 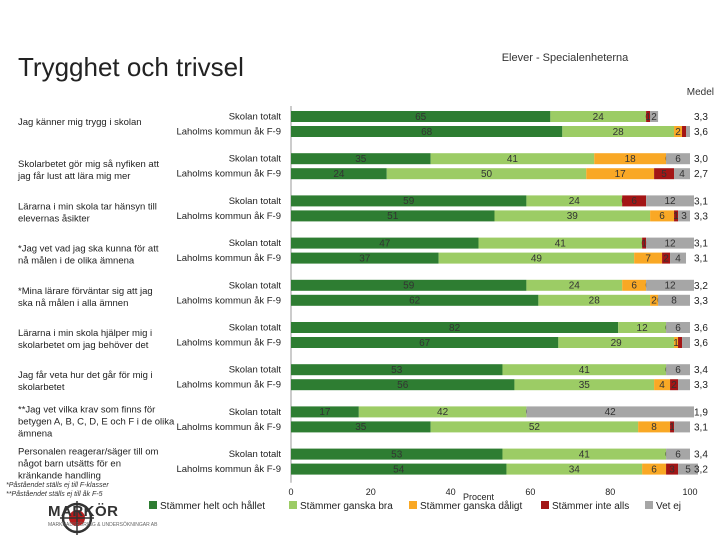 What do you see at coordinates (212, 506) in the screenshot?
I see `legend-entry: Stämmer helt och hållet` at bounding box center [212, 506].